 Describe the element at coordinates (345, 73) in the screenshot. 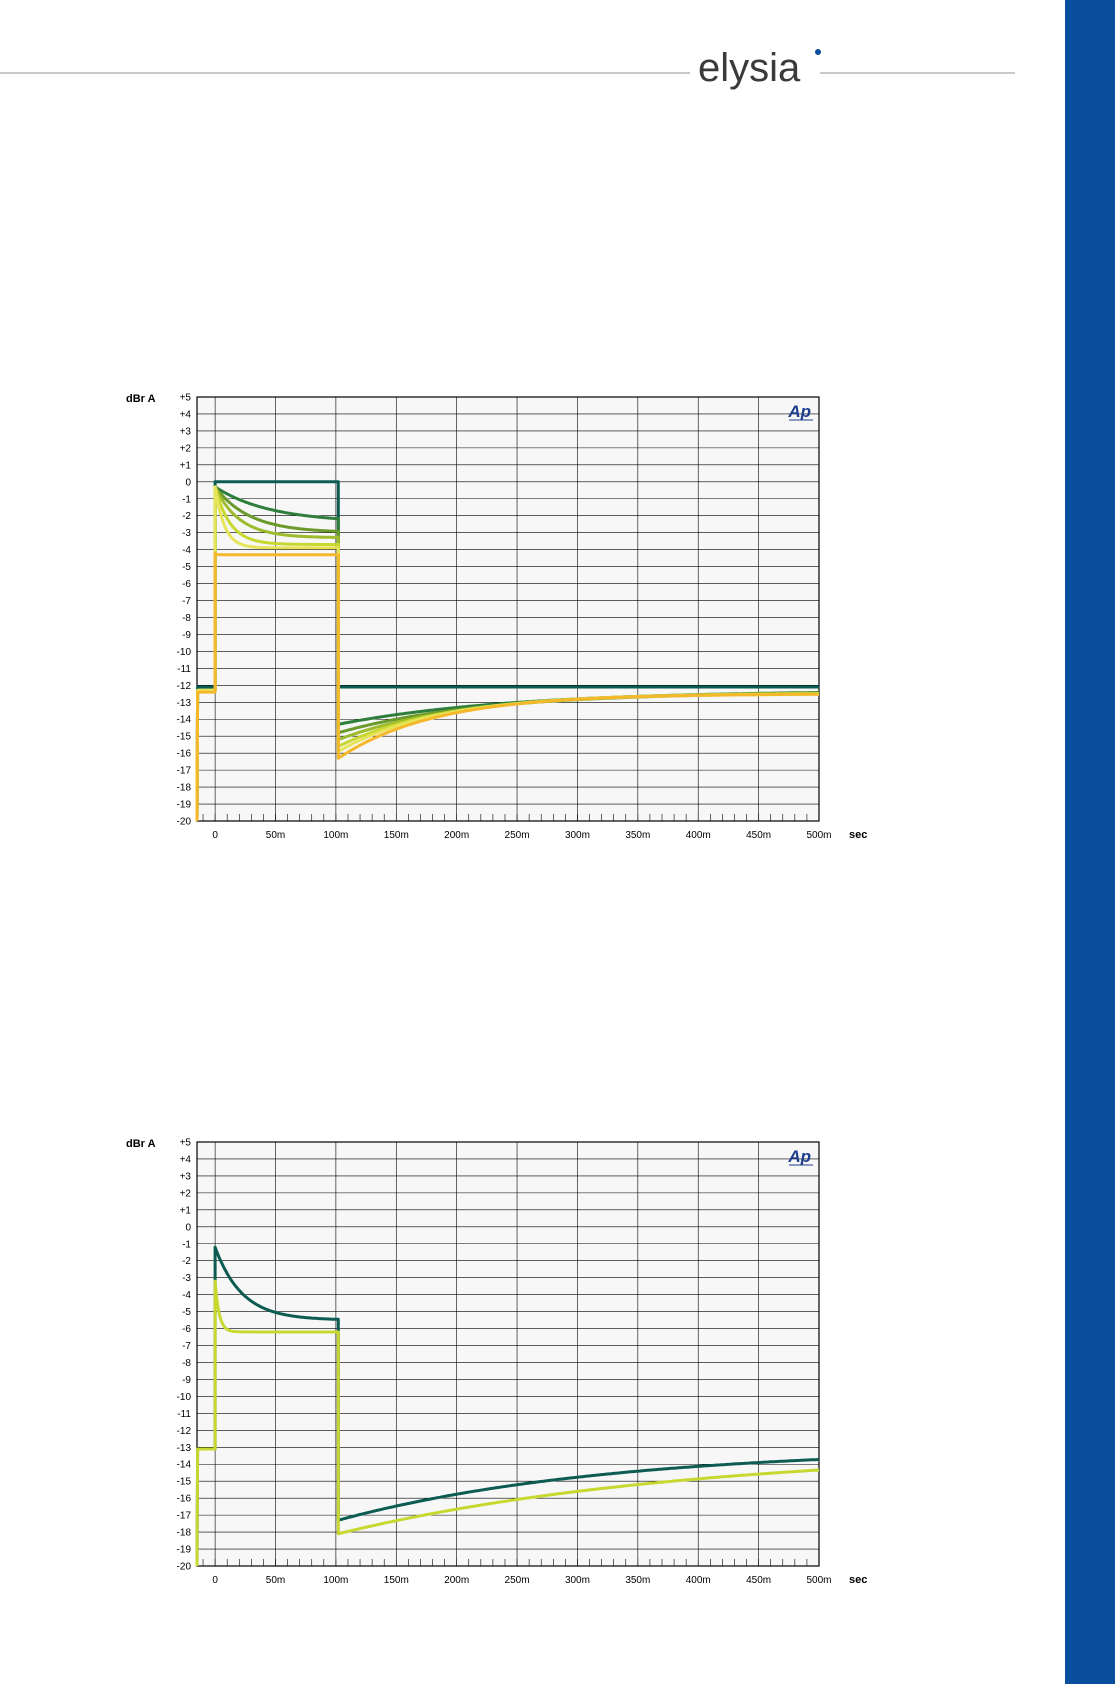

I see `header-rule-left` at that location.